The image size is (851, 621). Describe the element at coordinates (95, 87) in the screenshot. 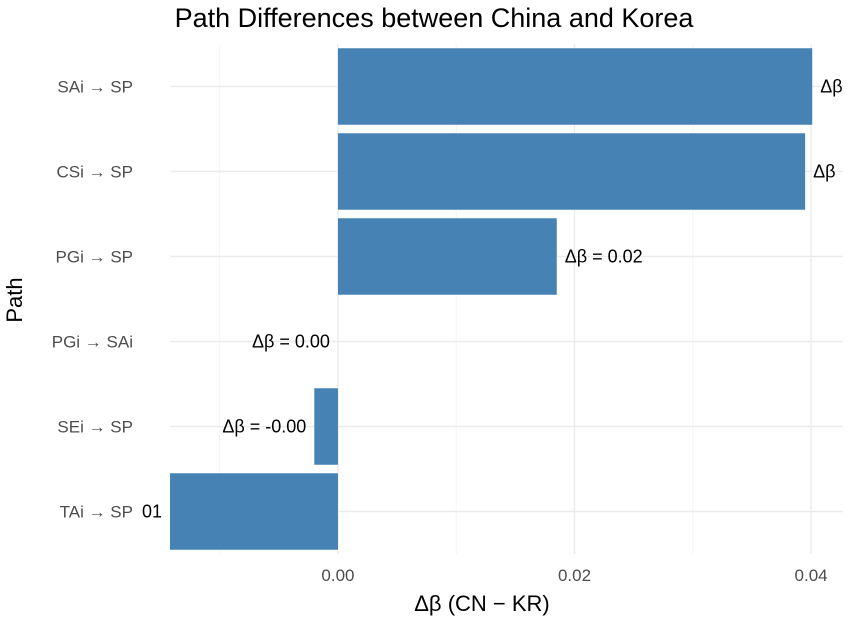

I see `y-tick-label: SAi → SP` at that location.